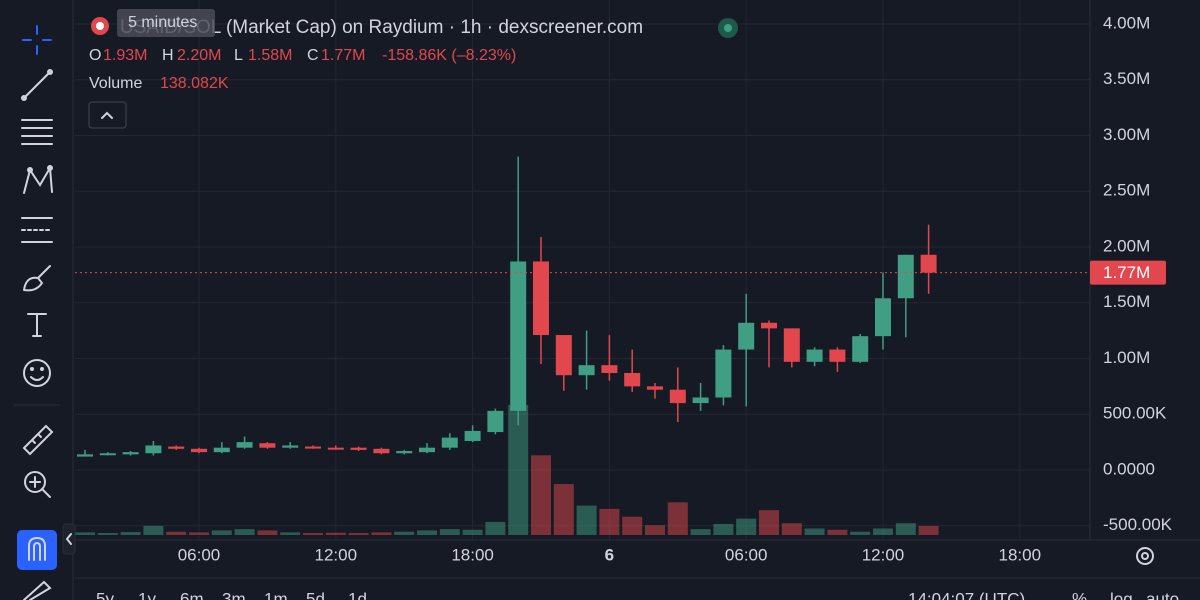 Image resolution: width=1200 pixels, height=600 pixels. I want to click on legend-key: O, so click(95, 55).